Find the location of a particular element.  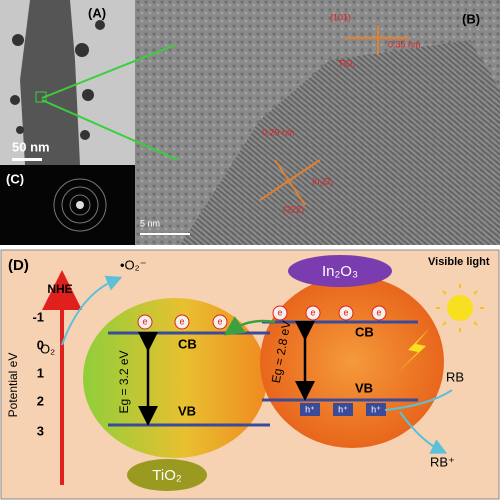

dye-oxidized-label: RB⁺ is located at coordinates (442, 461).